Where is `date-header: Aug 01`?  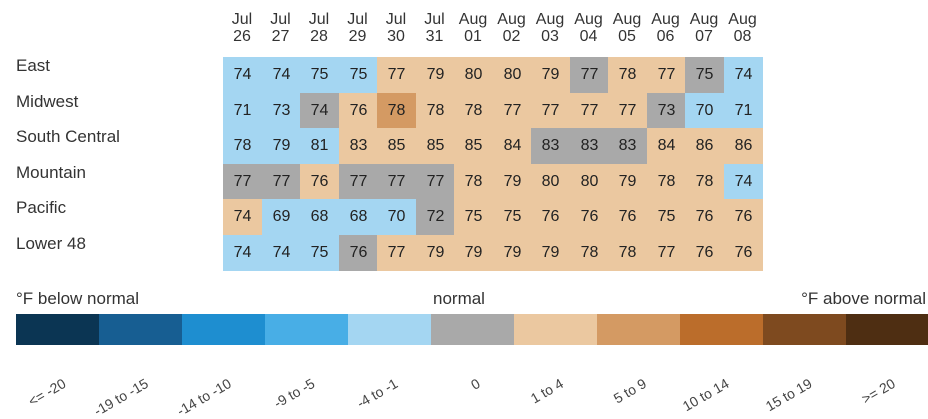 date-header: Aug 01 is located at coordinates (473, 28).